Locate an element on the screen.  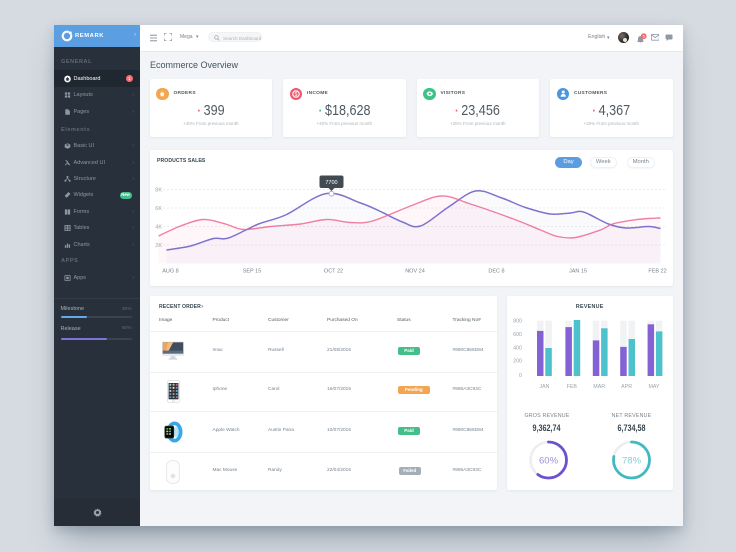
svg-text: 78% is located at coordinates (632, 460).